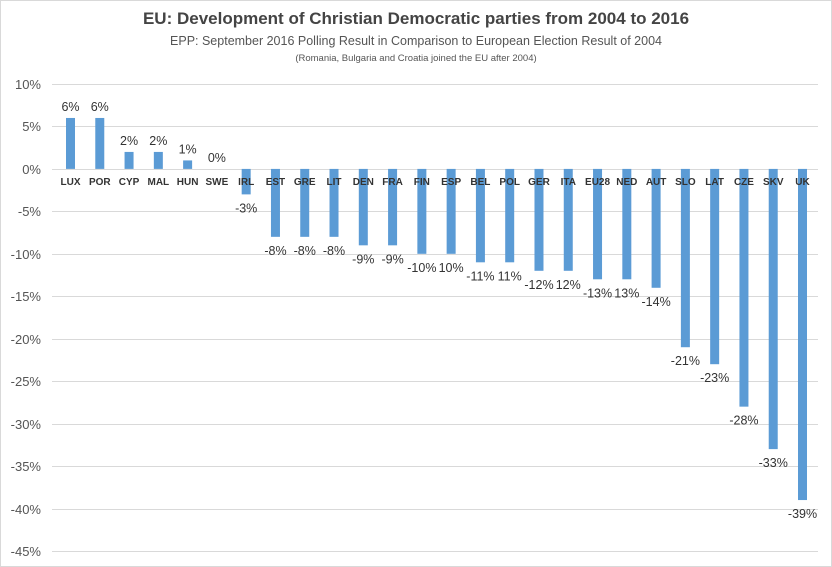  I want to click on data-label: -28%, so click(743, 421).